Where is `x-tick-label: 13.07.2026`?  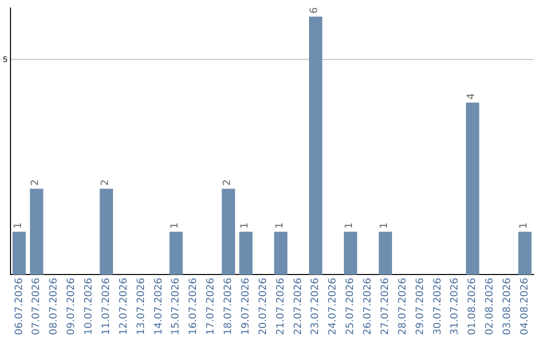
x-tick-label: 13.07.2026 is located at coordinates (141, 307).